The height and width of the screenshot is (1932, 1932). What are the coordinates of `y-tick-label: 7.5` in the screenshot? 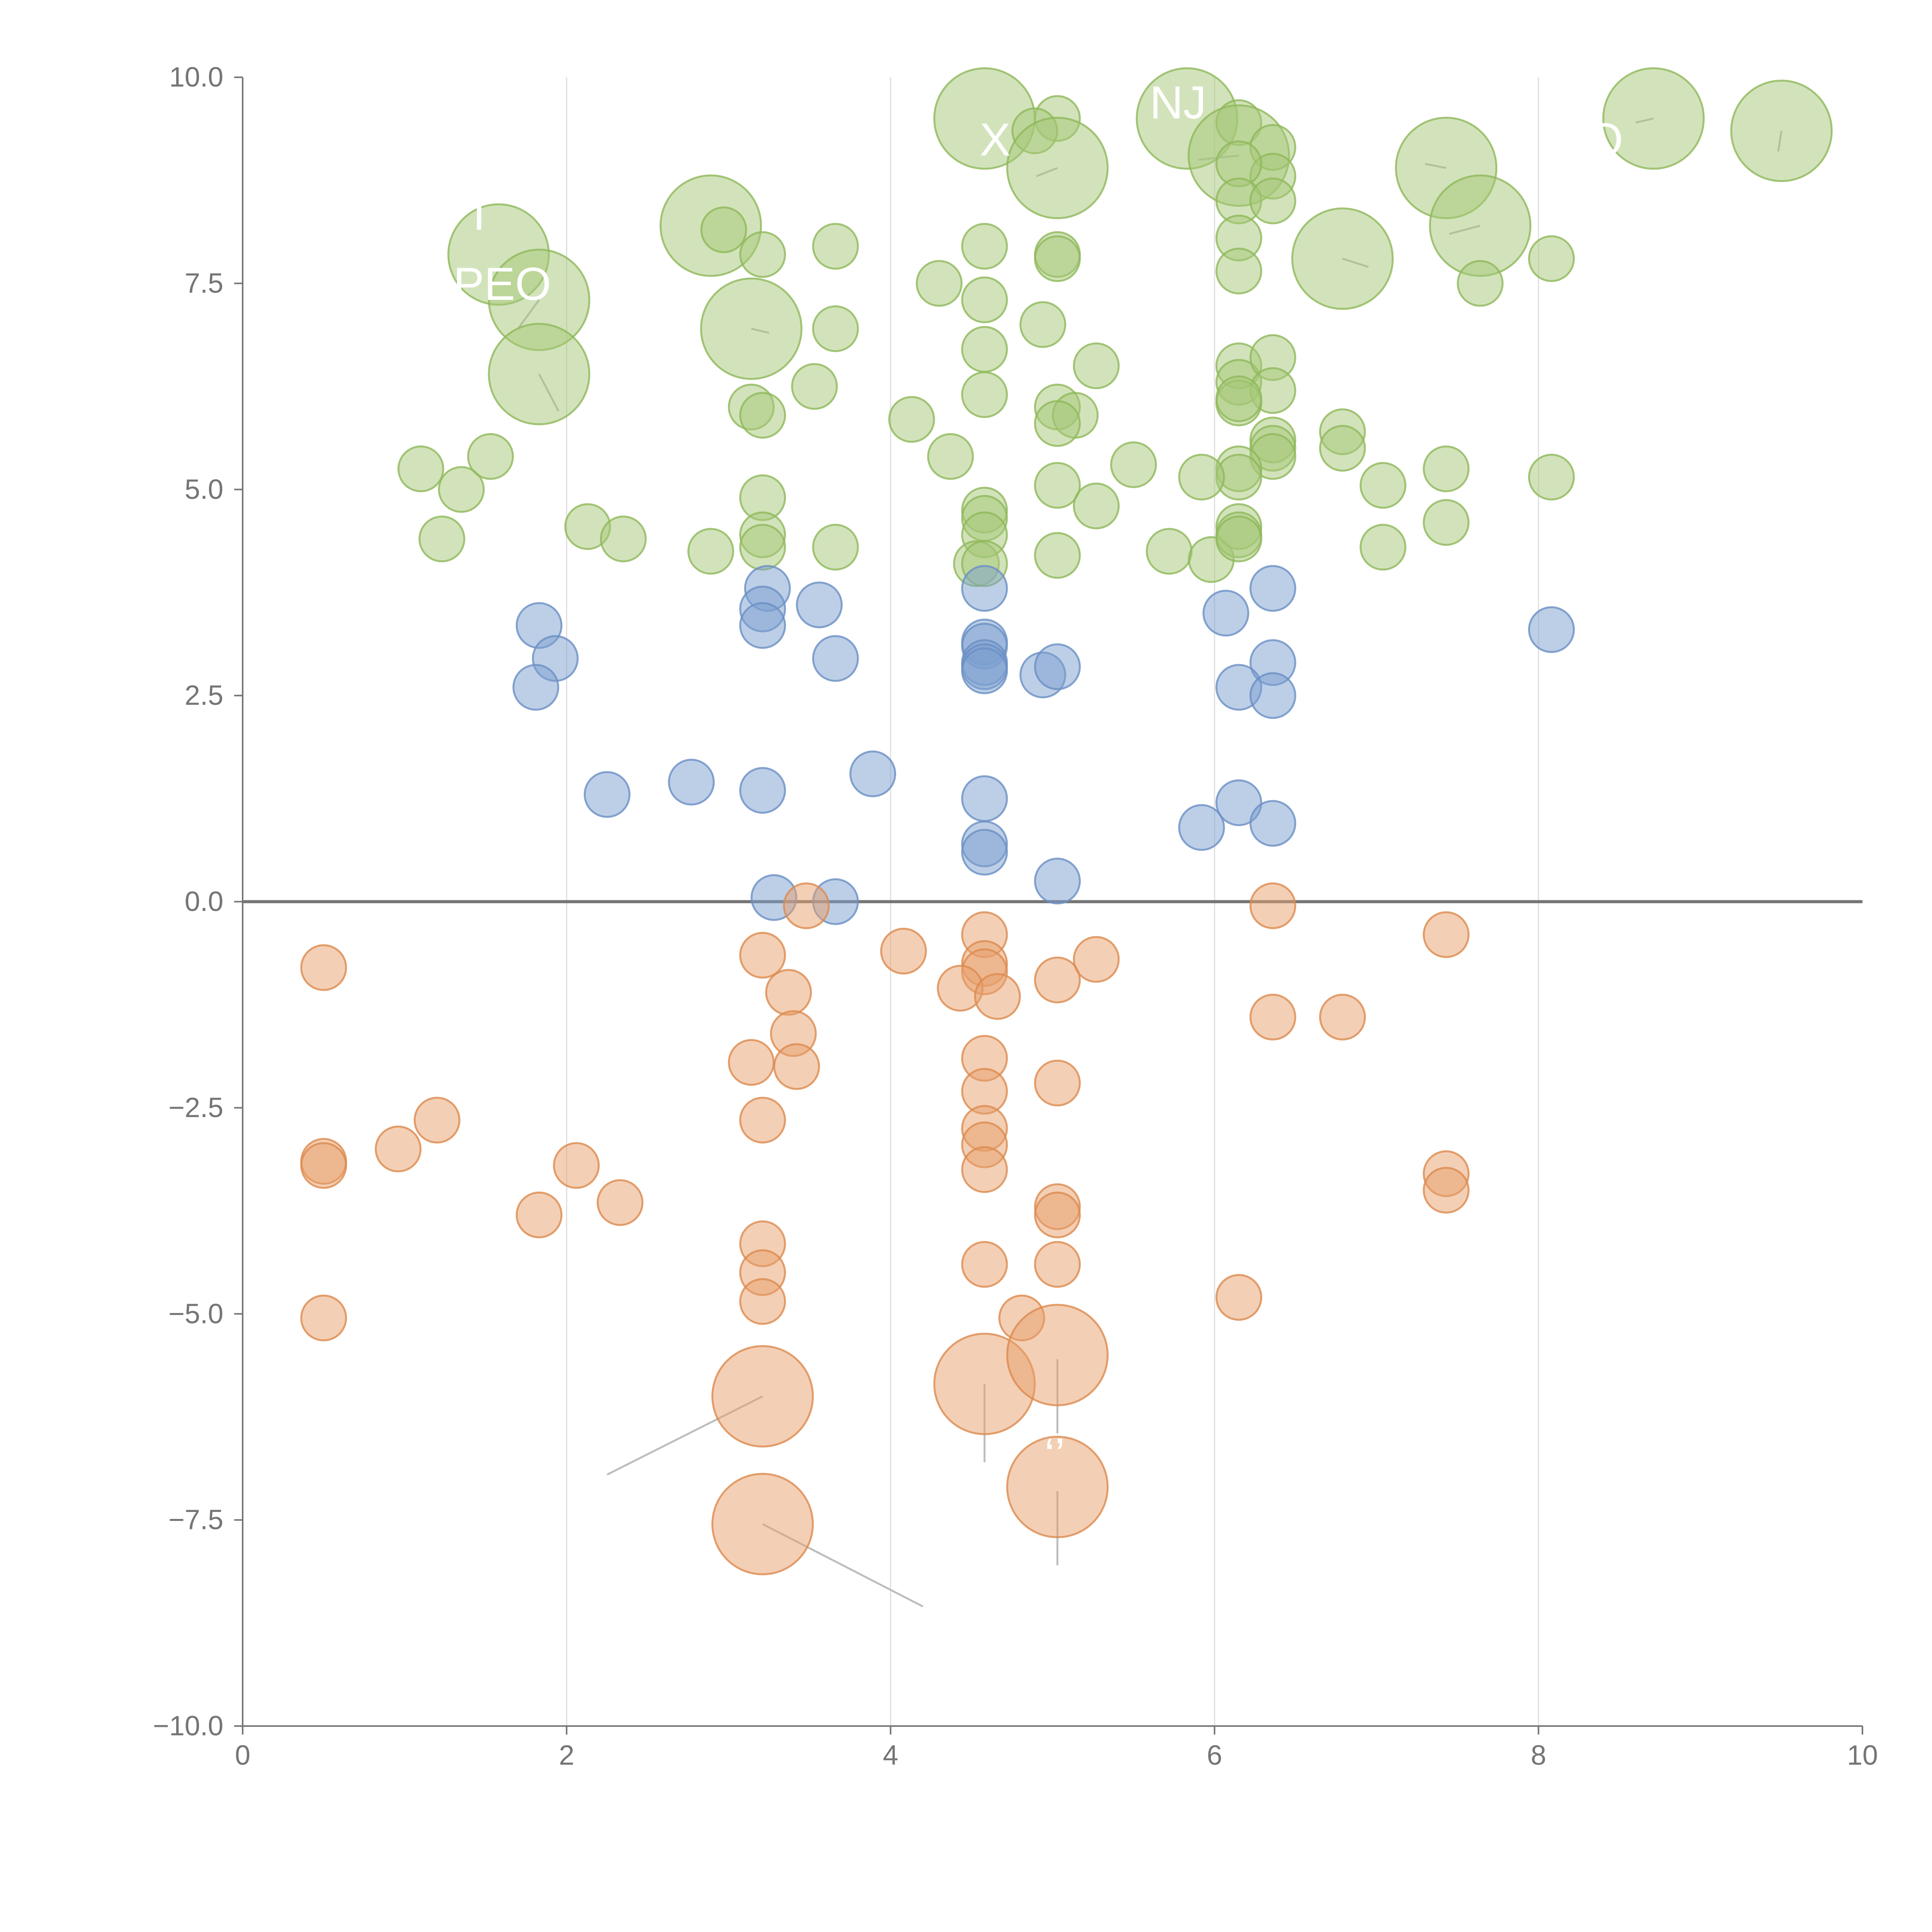 It's located at (204, 284).